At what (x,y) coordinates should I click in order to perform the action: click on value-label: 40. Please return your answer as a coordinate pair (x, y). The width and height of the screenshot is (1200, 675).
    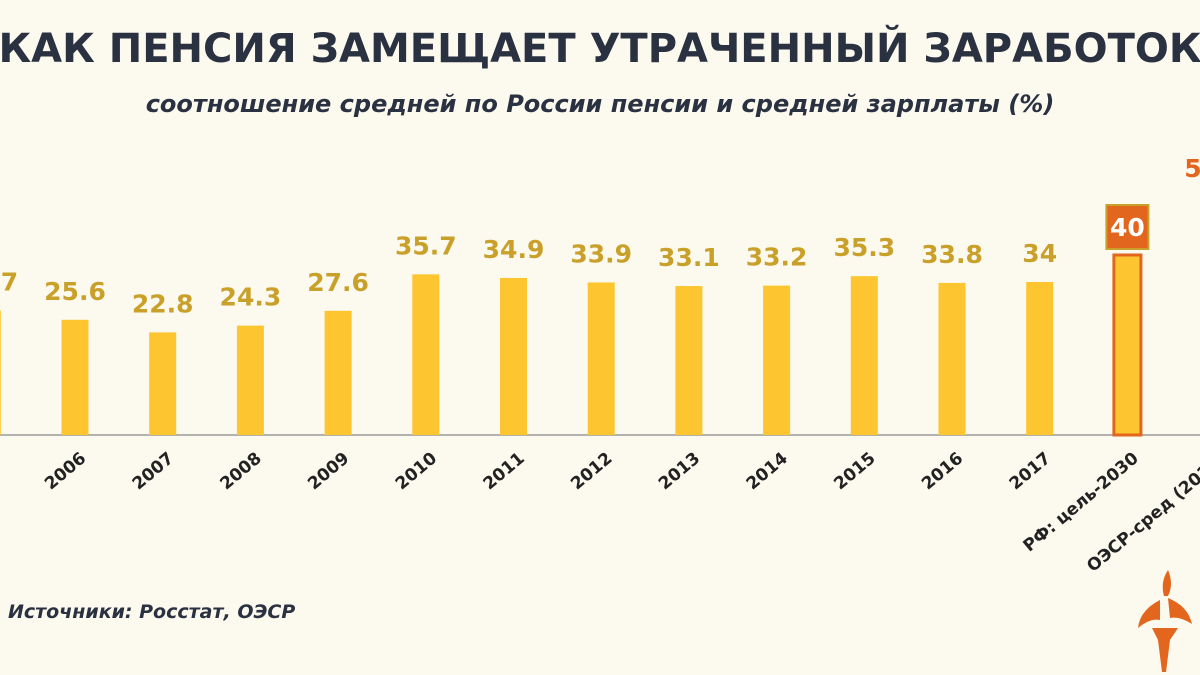
    Looking at the image, I should click on (1127, 227).